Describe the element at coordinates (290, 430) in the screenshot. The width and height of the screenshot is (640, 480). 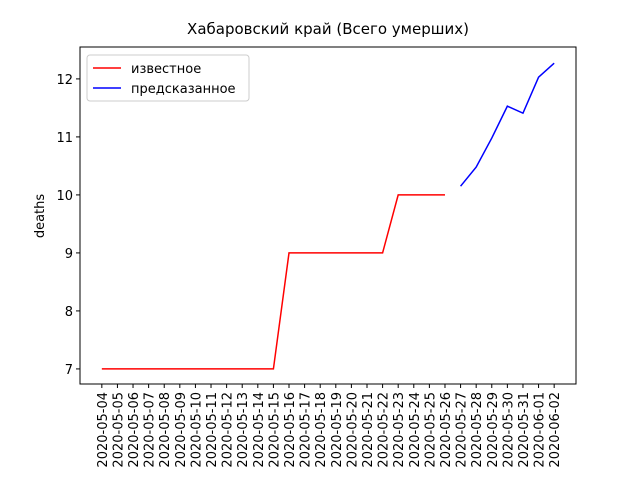
I see `x-tick-label: 2020-05-16` at that location.